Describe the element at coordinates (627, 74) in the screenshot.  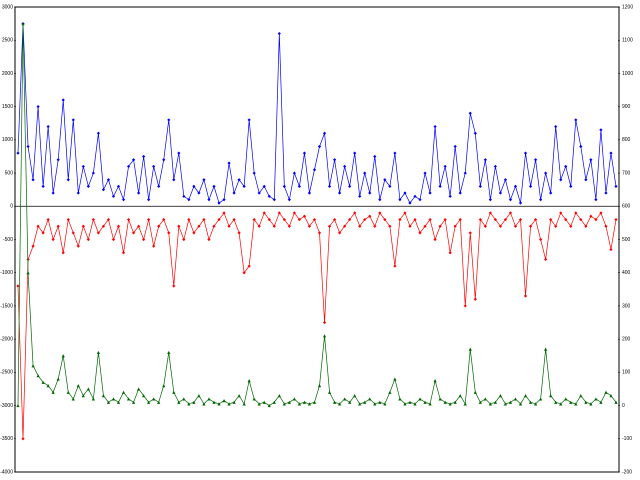
I see `y2-tick-label: 1000` at that location.